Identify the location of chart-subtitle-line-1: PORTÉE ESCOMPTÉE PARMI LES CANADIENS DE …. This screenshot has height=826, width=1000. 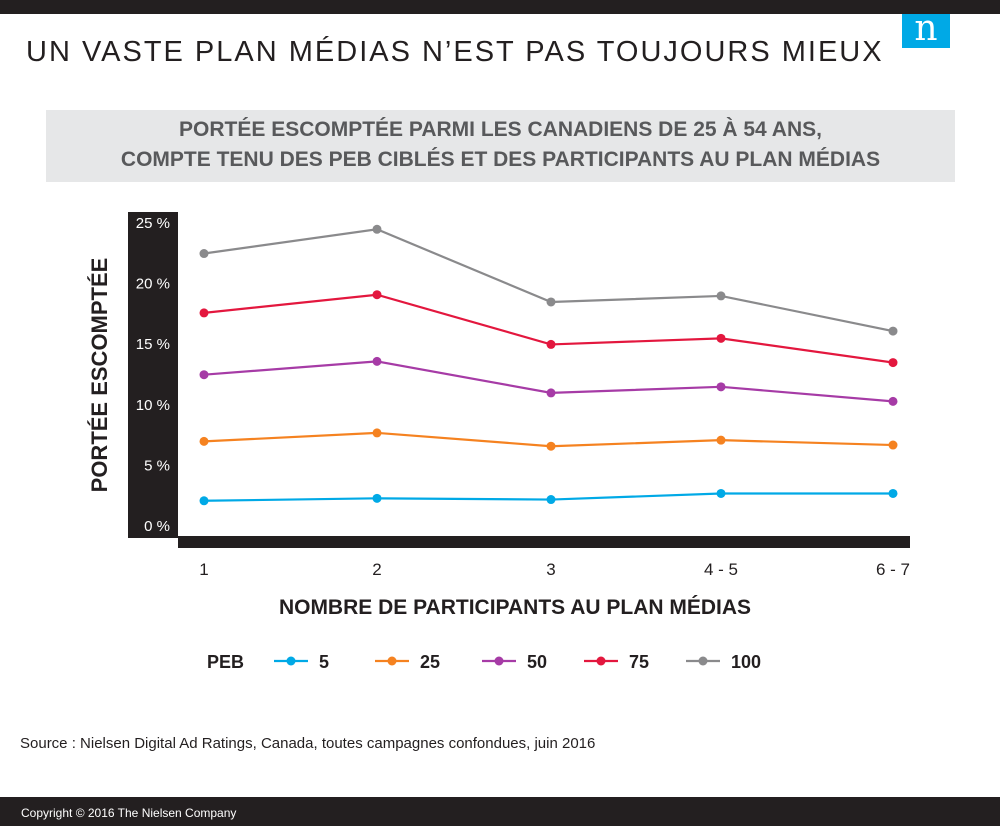
(500, 129).